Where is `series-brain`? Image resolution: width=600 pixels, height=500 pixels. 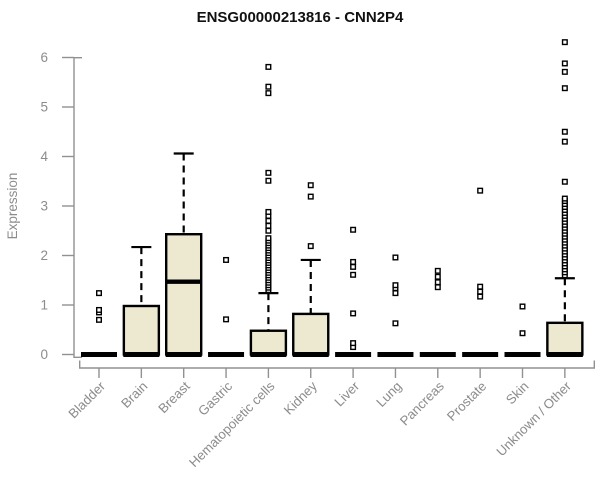 series-brain is located at coordinates (141, 301).